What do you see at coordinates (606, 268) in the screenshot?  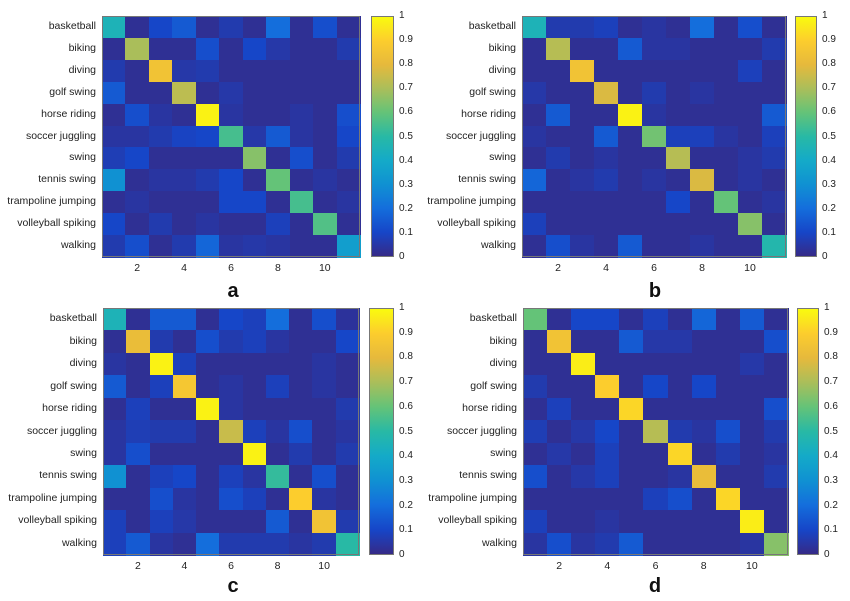 I see `x-tick-label: 4` at bounding box center [606, 268].